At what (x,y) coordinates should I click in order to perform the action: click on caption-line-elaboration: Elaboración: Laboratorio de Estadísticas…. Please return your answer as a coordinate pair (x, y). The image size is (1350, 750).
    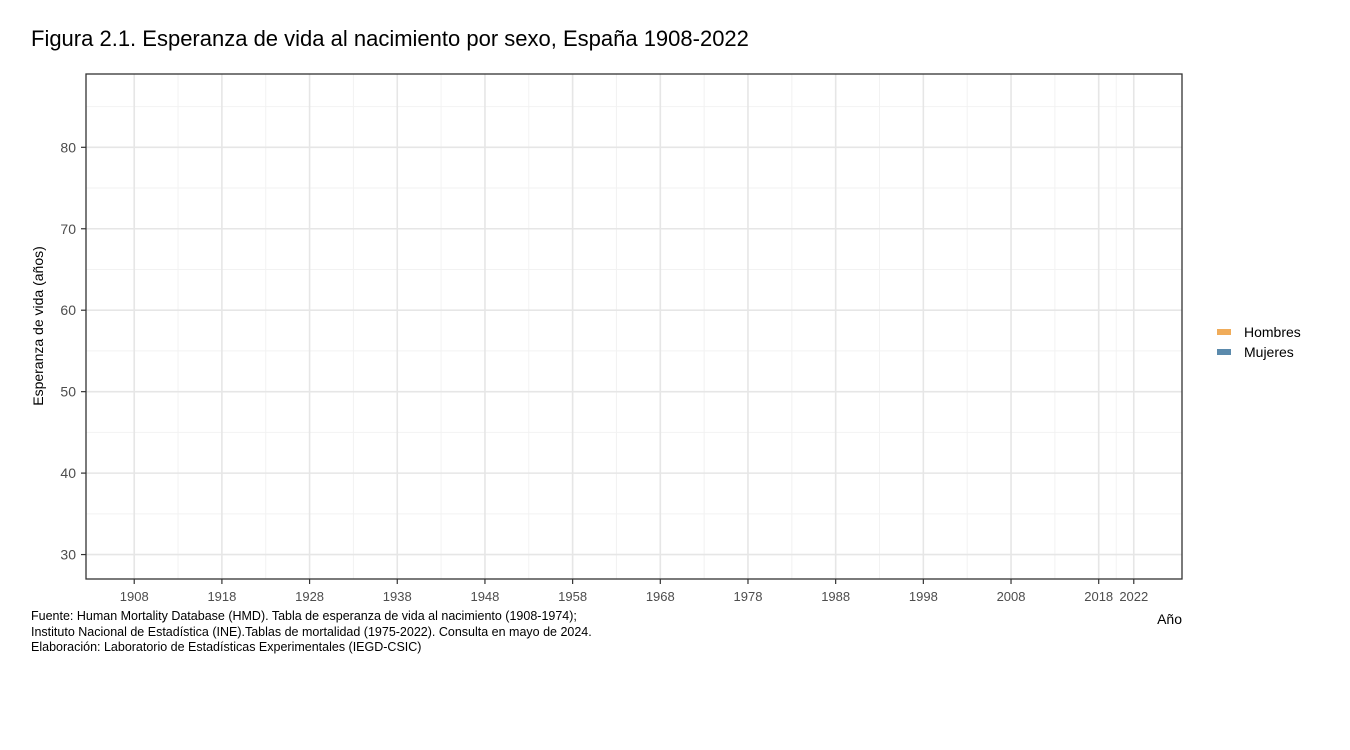
    Looking at the image, I should click on (226, 647).